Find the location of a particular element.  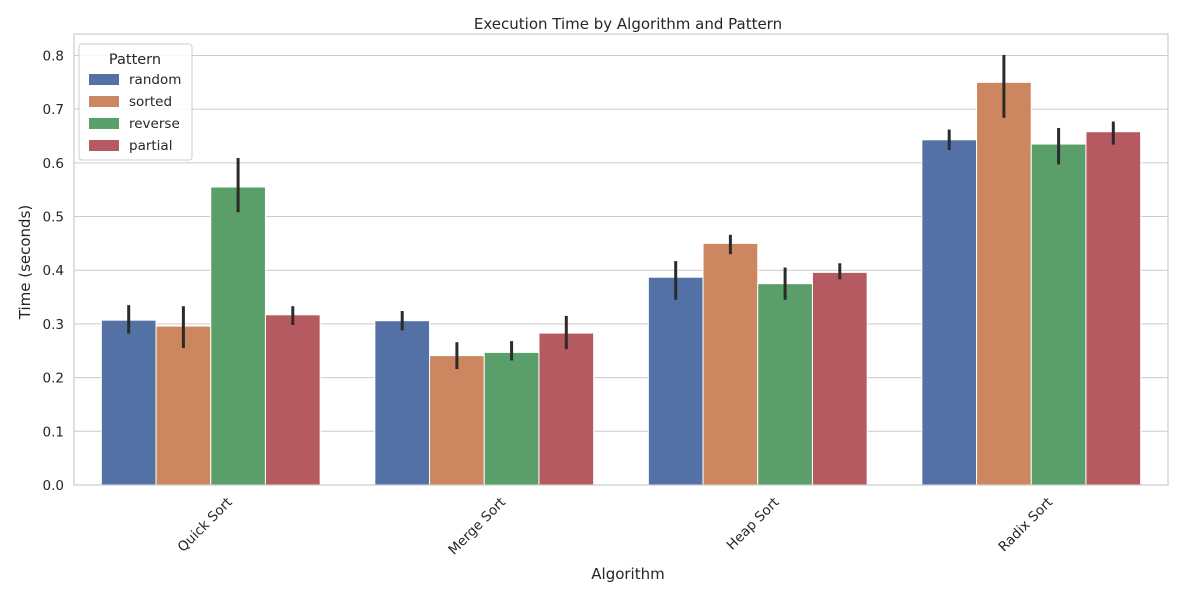

legend-label-sorted: sorted is located at coordinates (150, 102).